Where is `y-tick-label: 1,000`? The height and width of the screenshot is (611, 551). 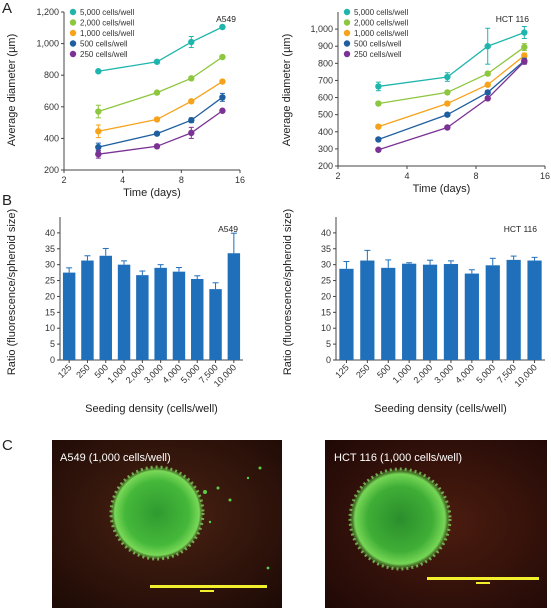 y-tick-label: 1,000 is located at coordinates (47, 44).